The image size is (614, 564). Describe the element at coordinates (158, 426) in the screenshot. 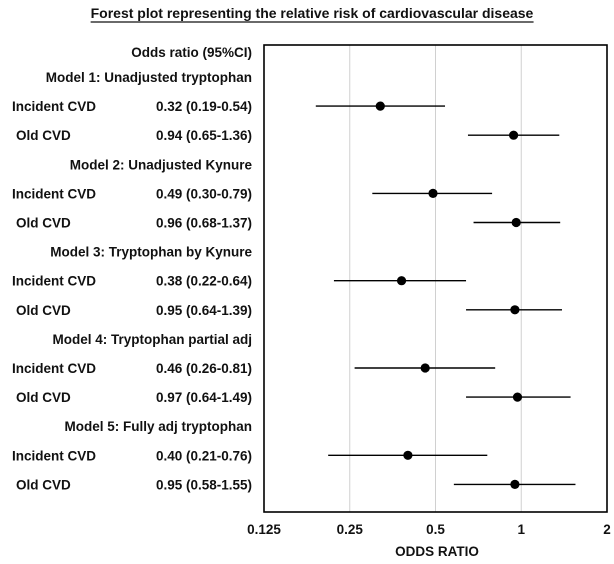

I see `model-header: Model 5: Fully adj tryptophan` at that location.